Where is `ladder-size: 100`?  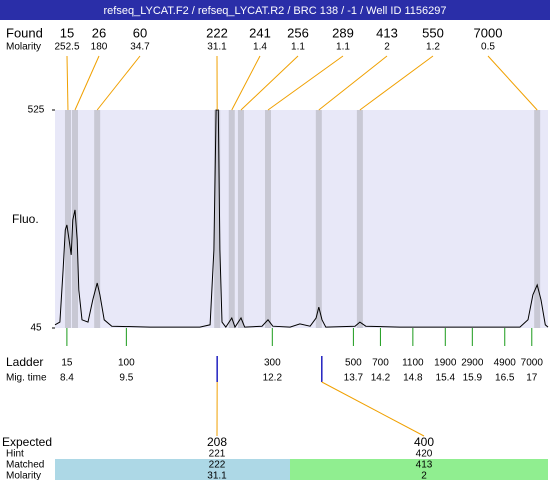
ladder-size: 100 is located at coordinates (126, 363).